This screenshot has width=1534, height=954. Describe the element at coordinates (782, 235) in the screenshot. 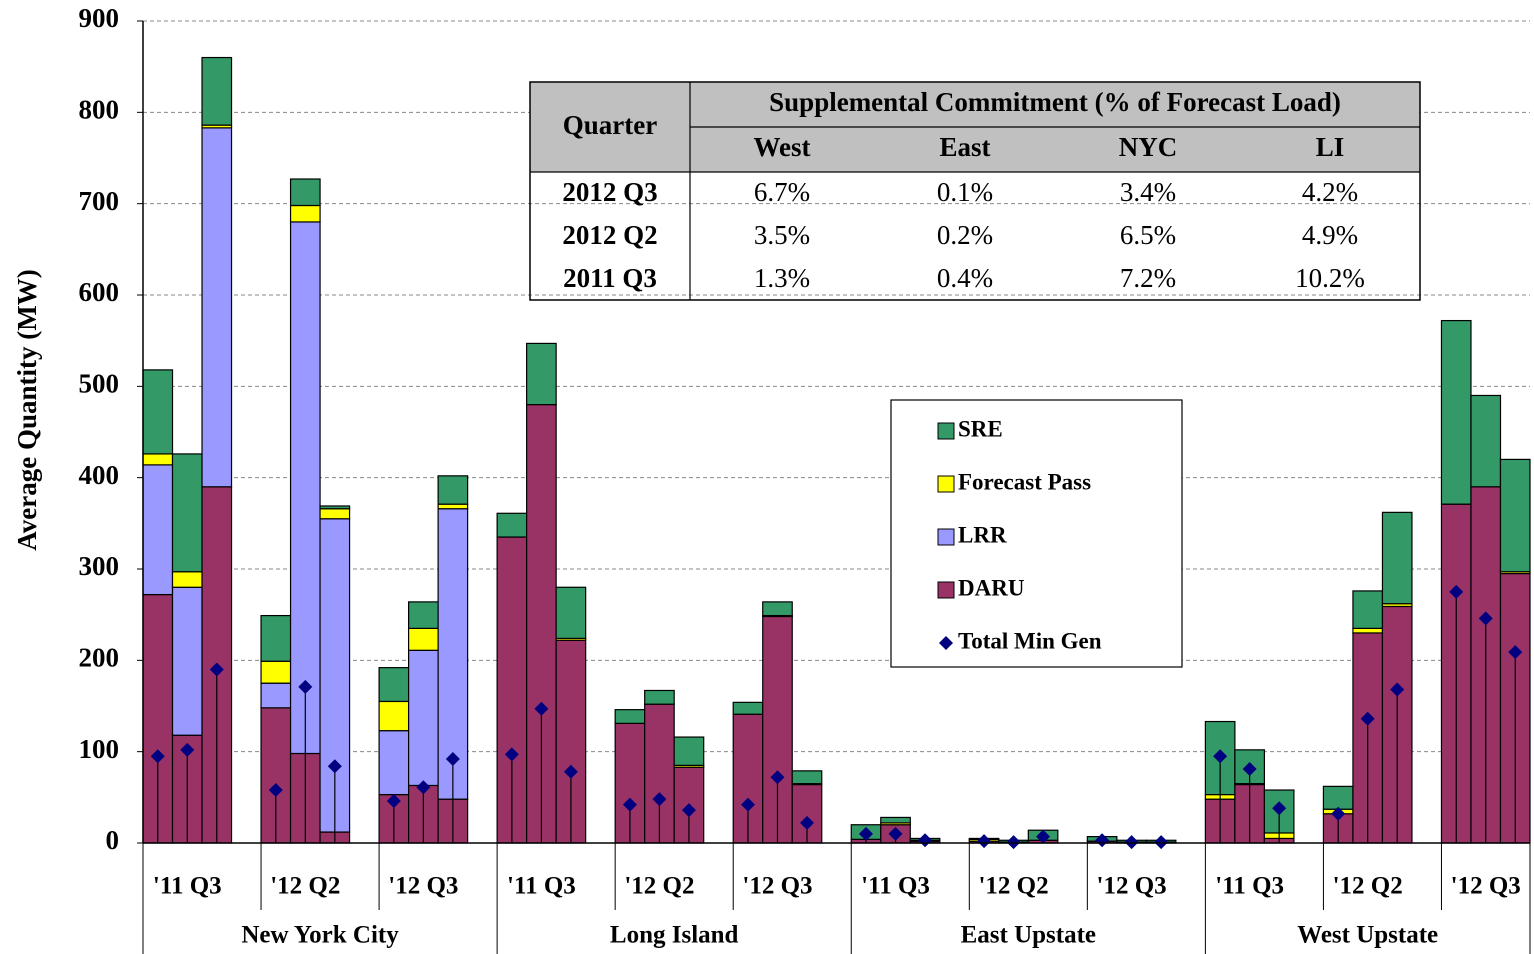

I see `table-cell: 3.5%` at that location.